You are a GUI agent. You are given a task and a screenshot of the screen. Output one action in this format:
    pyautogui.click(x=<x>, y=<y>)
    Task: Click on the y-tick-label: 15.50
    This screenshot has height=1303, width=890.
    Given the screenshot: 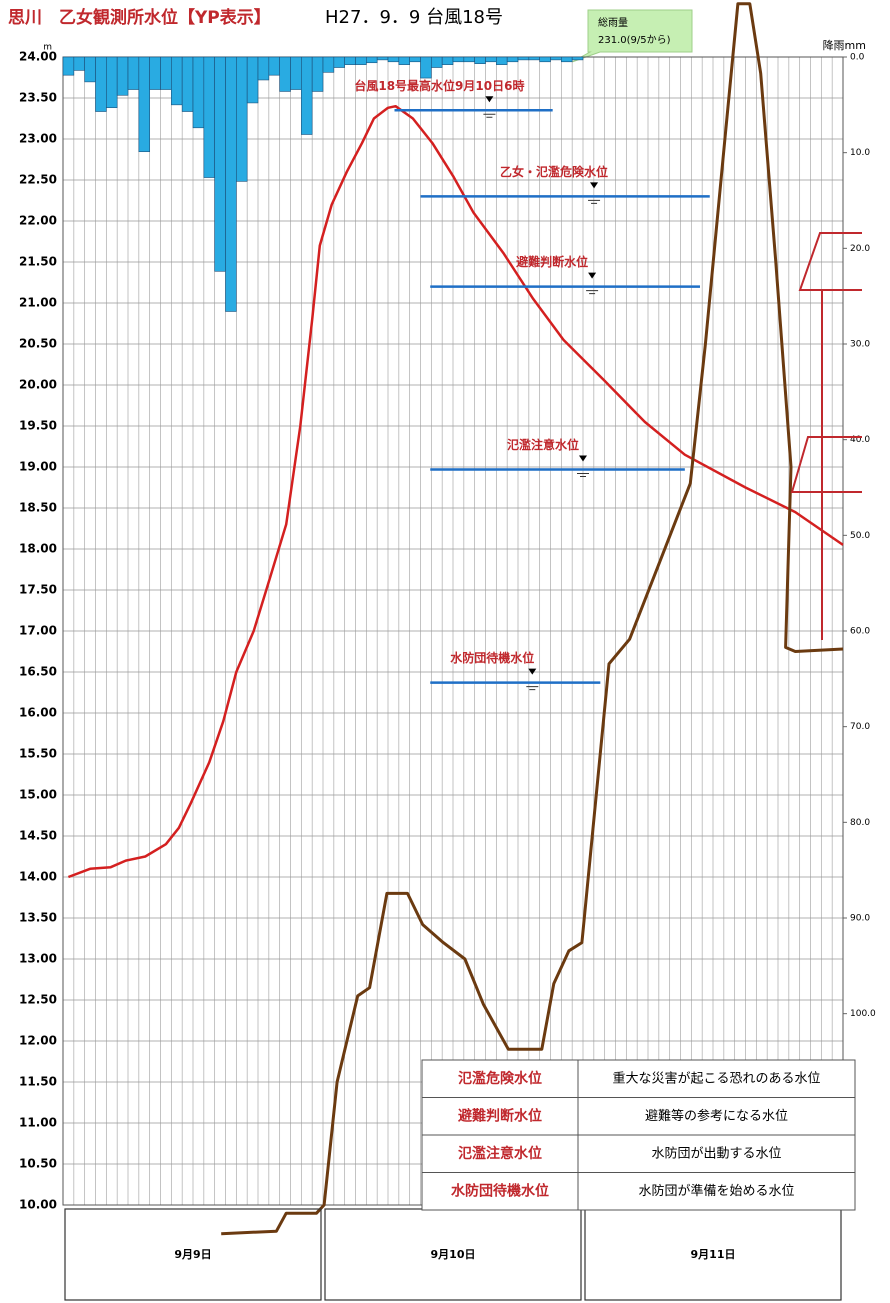 What is the action you would take?
    pyautogui.click(x=38, y=754)
    